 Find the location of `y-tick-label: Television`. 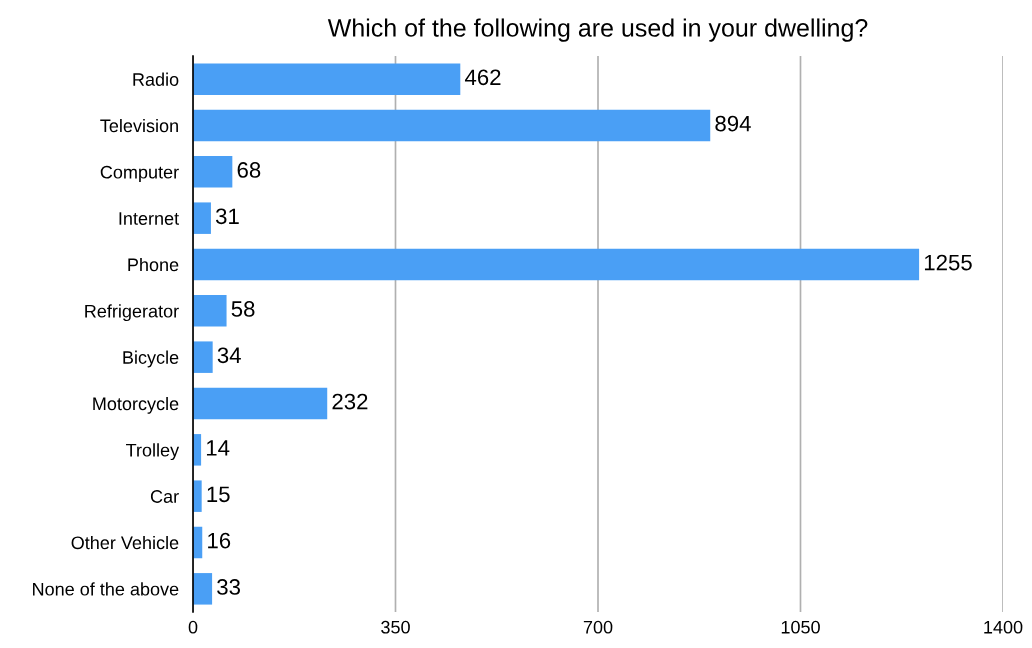

y-tick-label: Television is located at coordinates (139, 125).